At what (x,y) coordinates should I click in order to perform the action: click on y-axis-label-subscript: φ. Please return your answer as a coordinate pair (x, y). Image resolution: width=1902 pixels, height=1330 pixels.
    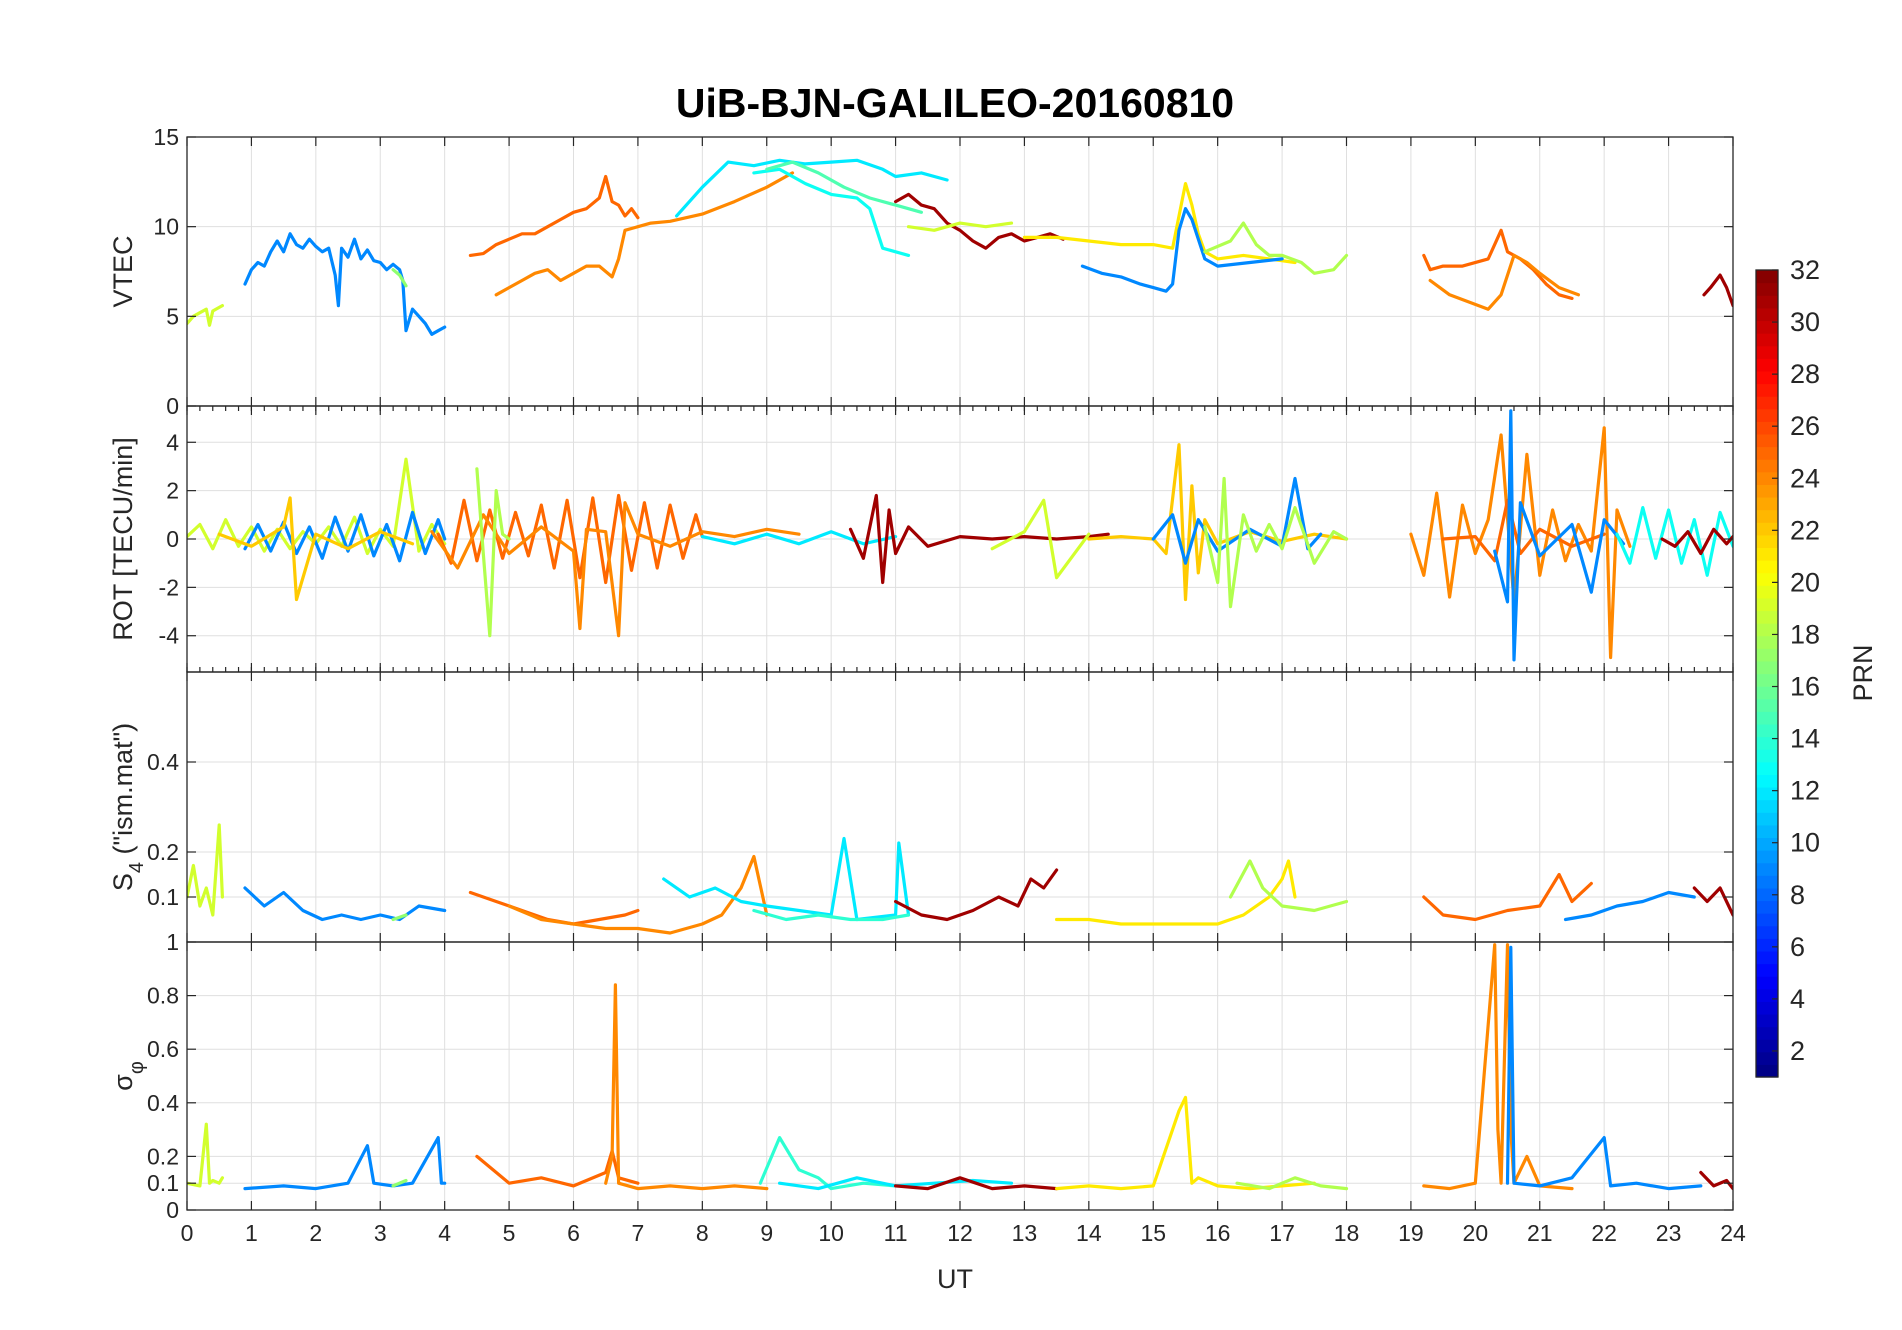
    Looking at the image, I should click on (137, 1067).